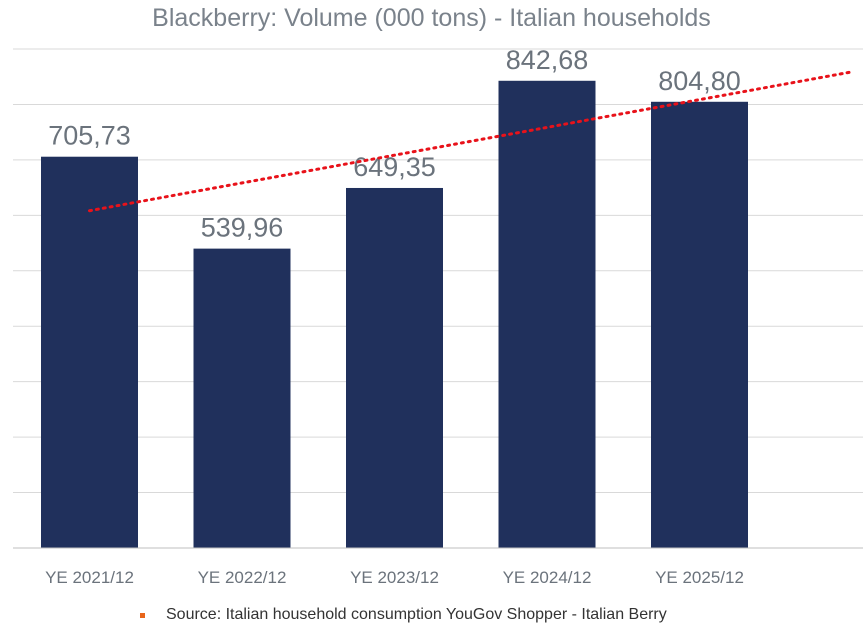  I want to click on data-label: 649,35, so click(394, 167).